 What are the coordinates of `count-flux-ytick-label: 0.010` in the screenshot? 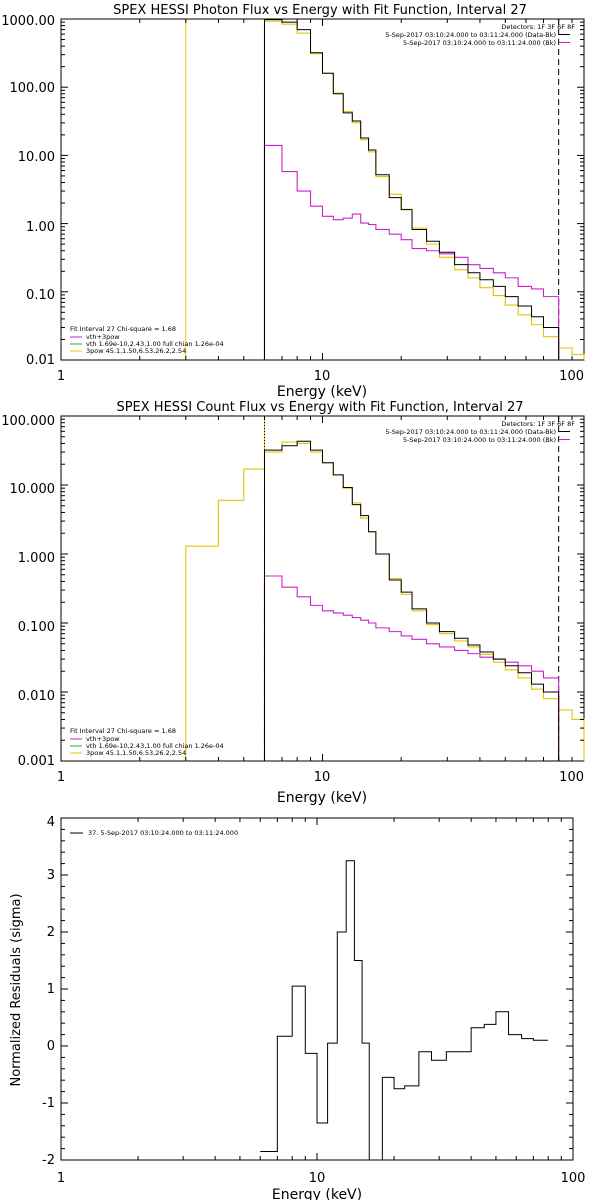 It's located at (36, 696).